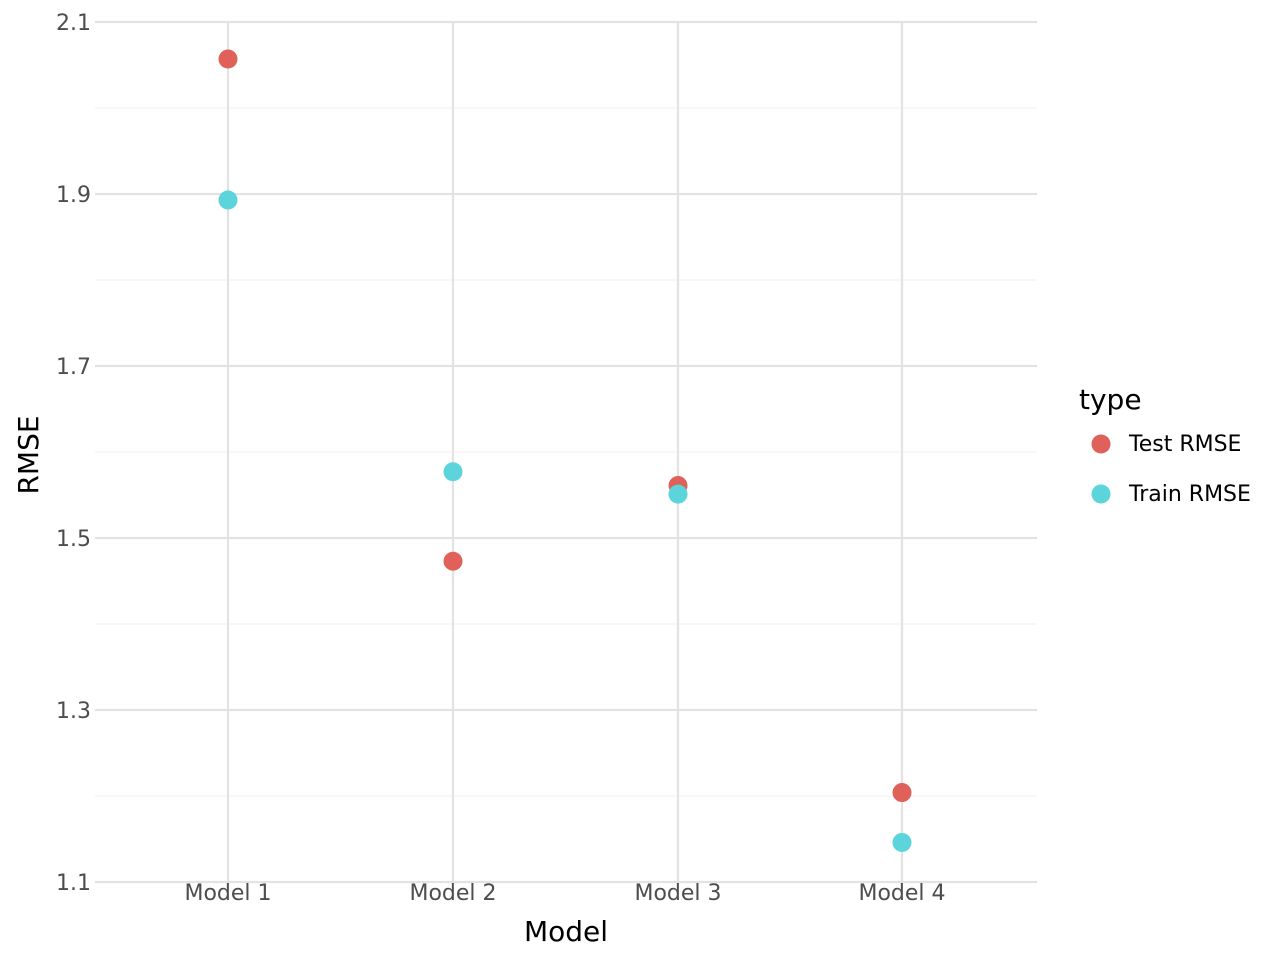 The image size is (1280, 960). What do you see at coordinates (73, 23) in the screenshot?
I see `y-tick-label: 2.1` at bounding box center [73, 23].